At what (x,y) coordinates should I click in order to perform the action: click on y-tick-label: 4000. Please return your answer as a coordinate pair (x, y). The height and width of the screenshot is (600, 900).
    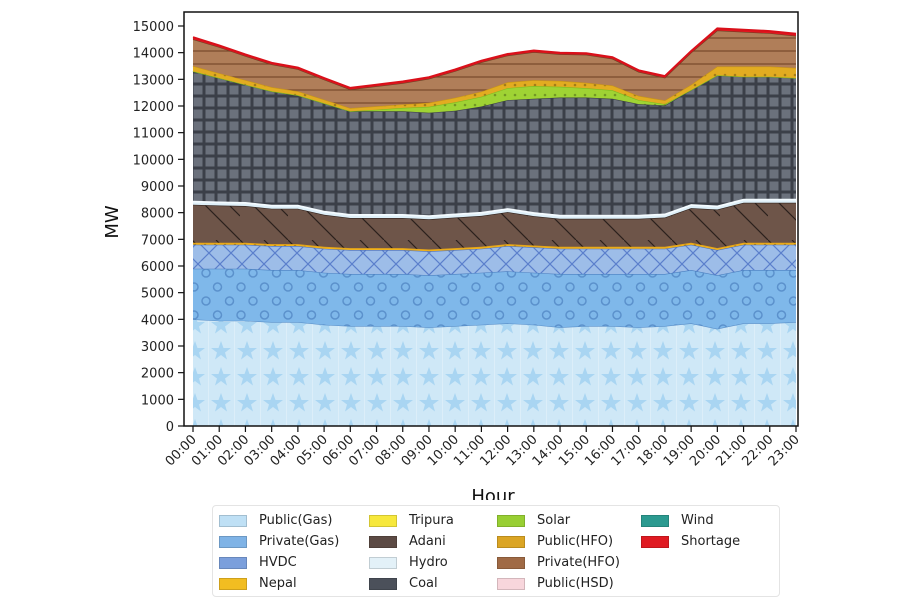
    Looking at the image, I should click on (157, 320).